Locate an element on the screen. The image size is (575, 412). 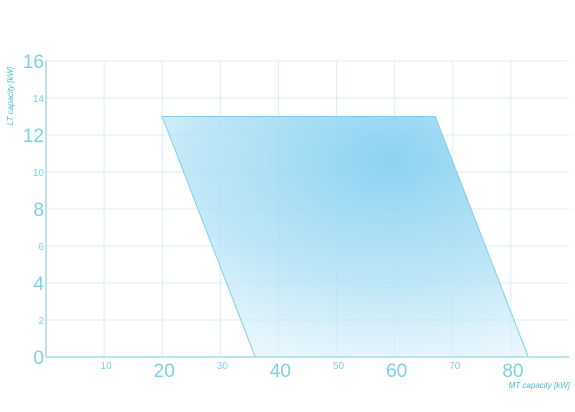
x-tick-label-10: 10 is located at coordinates (107, 366).